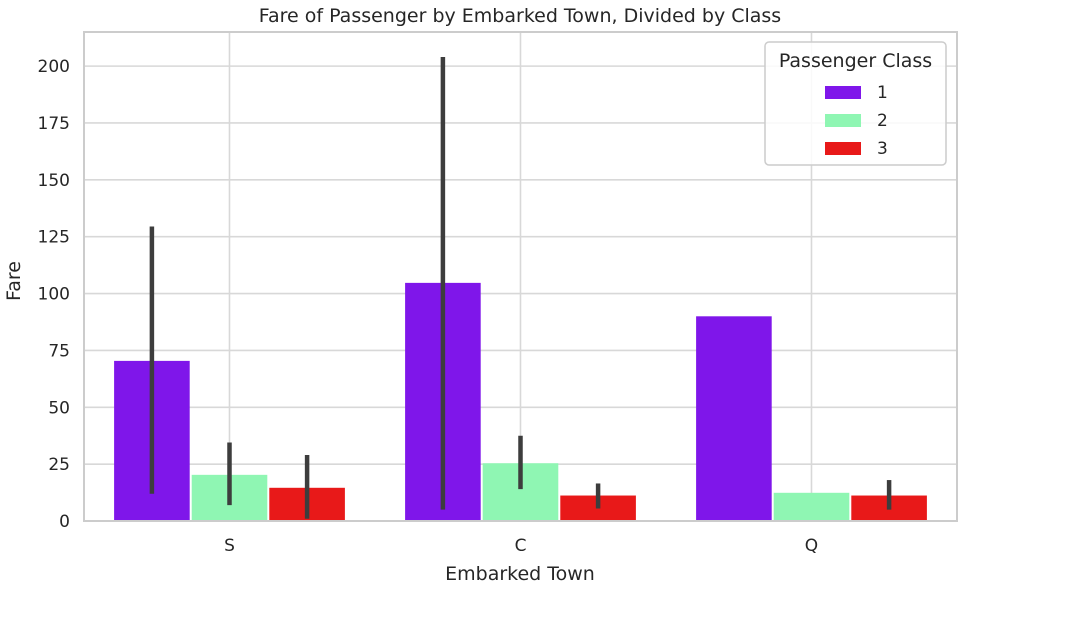  What do you see at coordinates (59, 351) in the screenshot?
I see `y-tick-label: 75` at bounding box center [59, 351].